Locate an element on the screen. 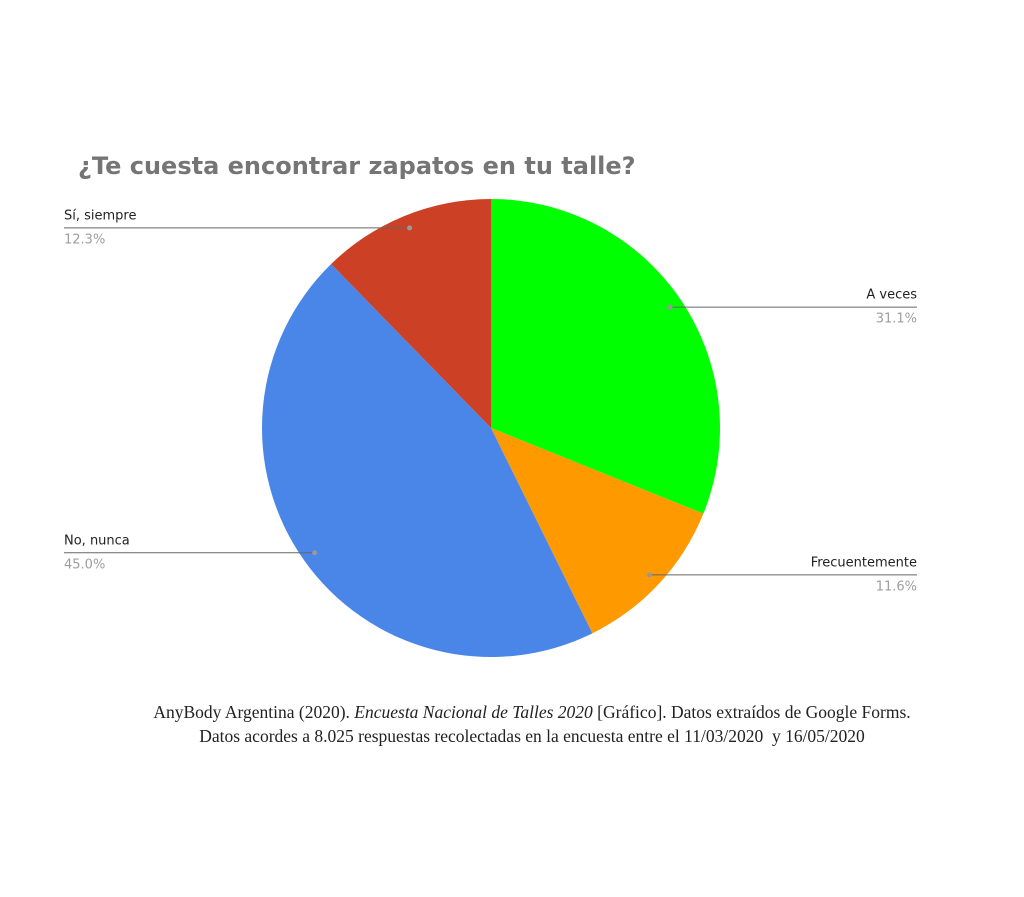  slice-label: Frecuentemente is located at coordinates (864, 562).